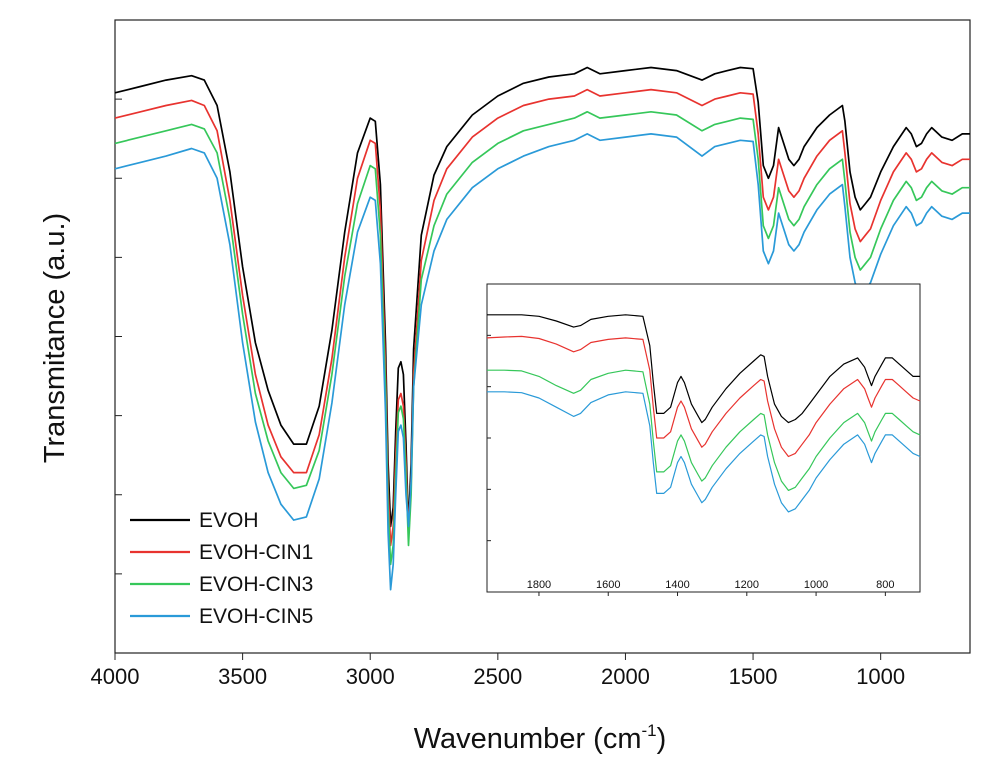  Describe the element at coordinates (539, 585) in the screenshot. I see `inset-x-tick-label-1800: 1800` at that location.